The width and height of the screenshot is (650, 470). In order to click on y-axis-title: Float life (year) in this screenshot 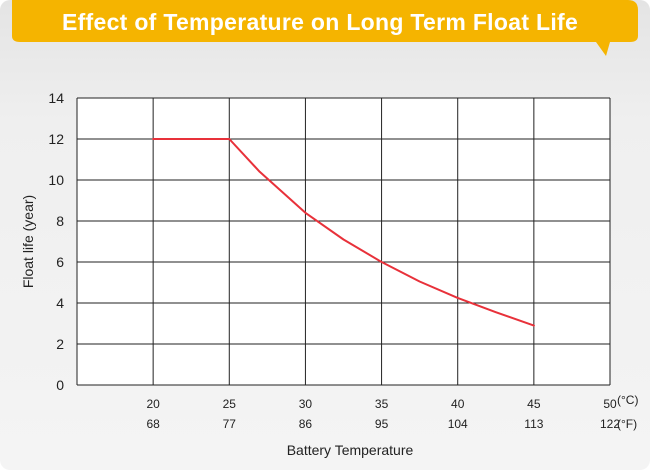, I will do `click(28, 241)`.